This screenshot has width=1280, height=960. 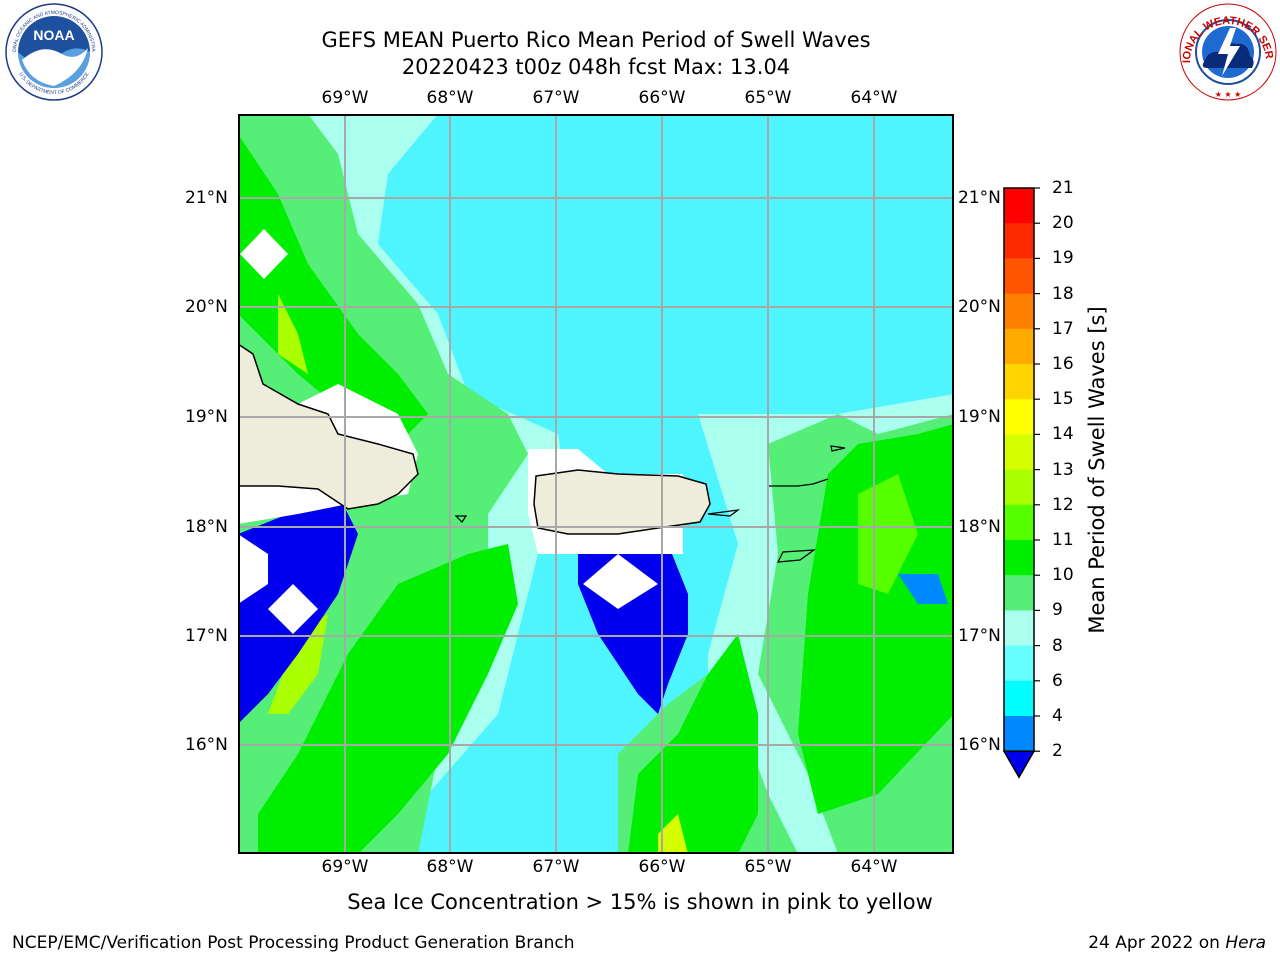 I want to click on lat-label-left-20n: 20°N, so click(x=206, y=307).